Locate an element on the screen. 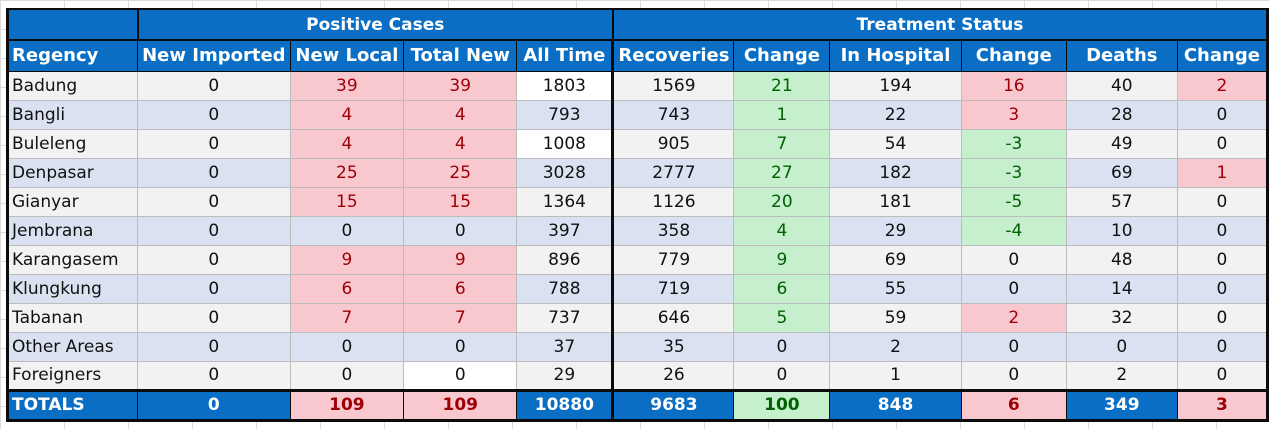 This screenshot has width=1269, height=429. cell-recoveries: 358 is located at coordinates (673, 230).